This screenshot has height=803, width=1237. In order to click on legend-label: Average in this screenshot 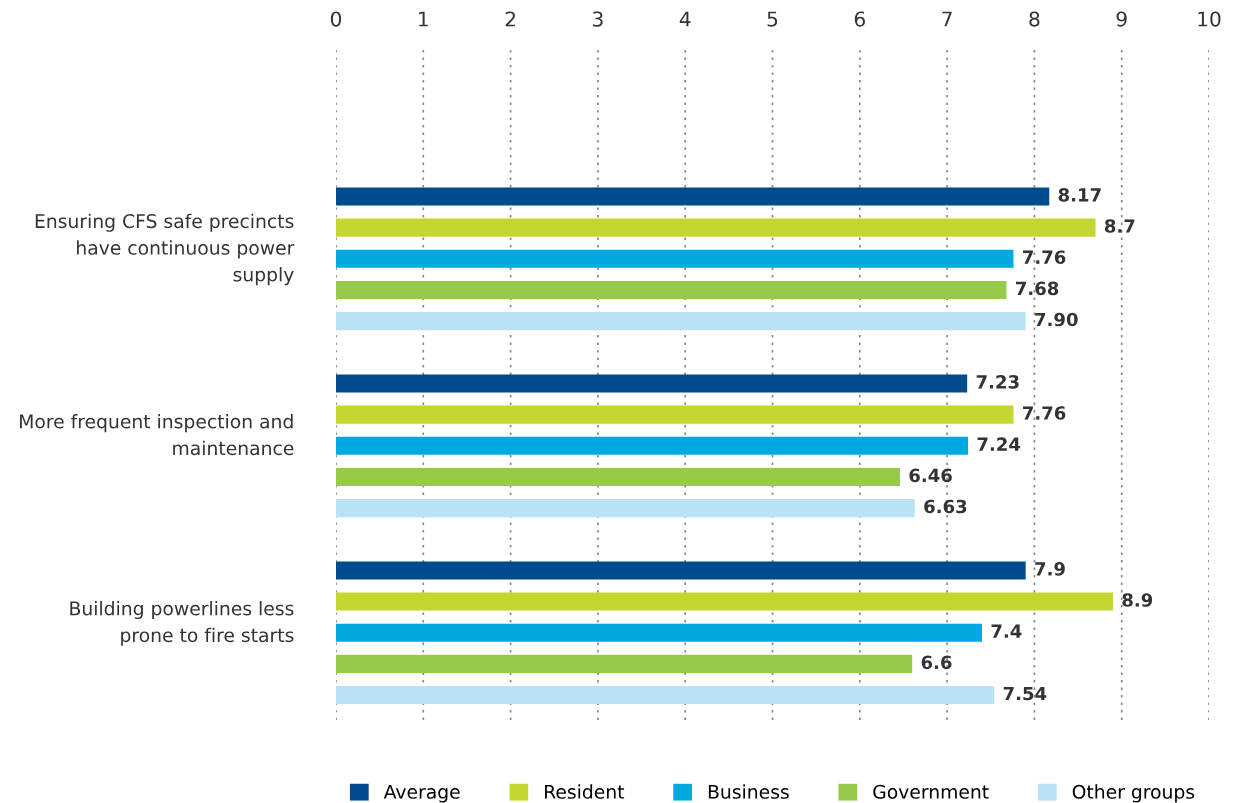, I will do `click(421, 793)`.